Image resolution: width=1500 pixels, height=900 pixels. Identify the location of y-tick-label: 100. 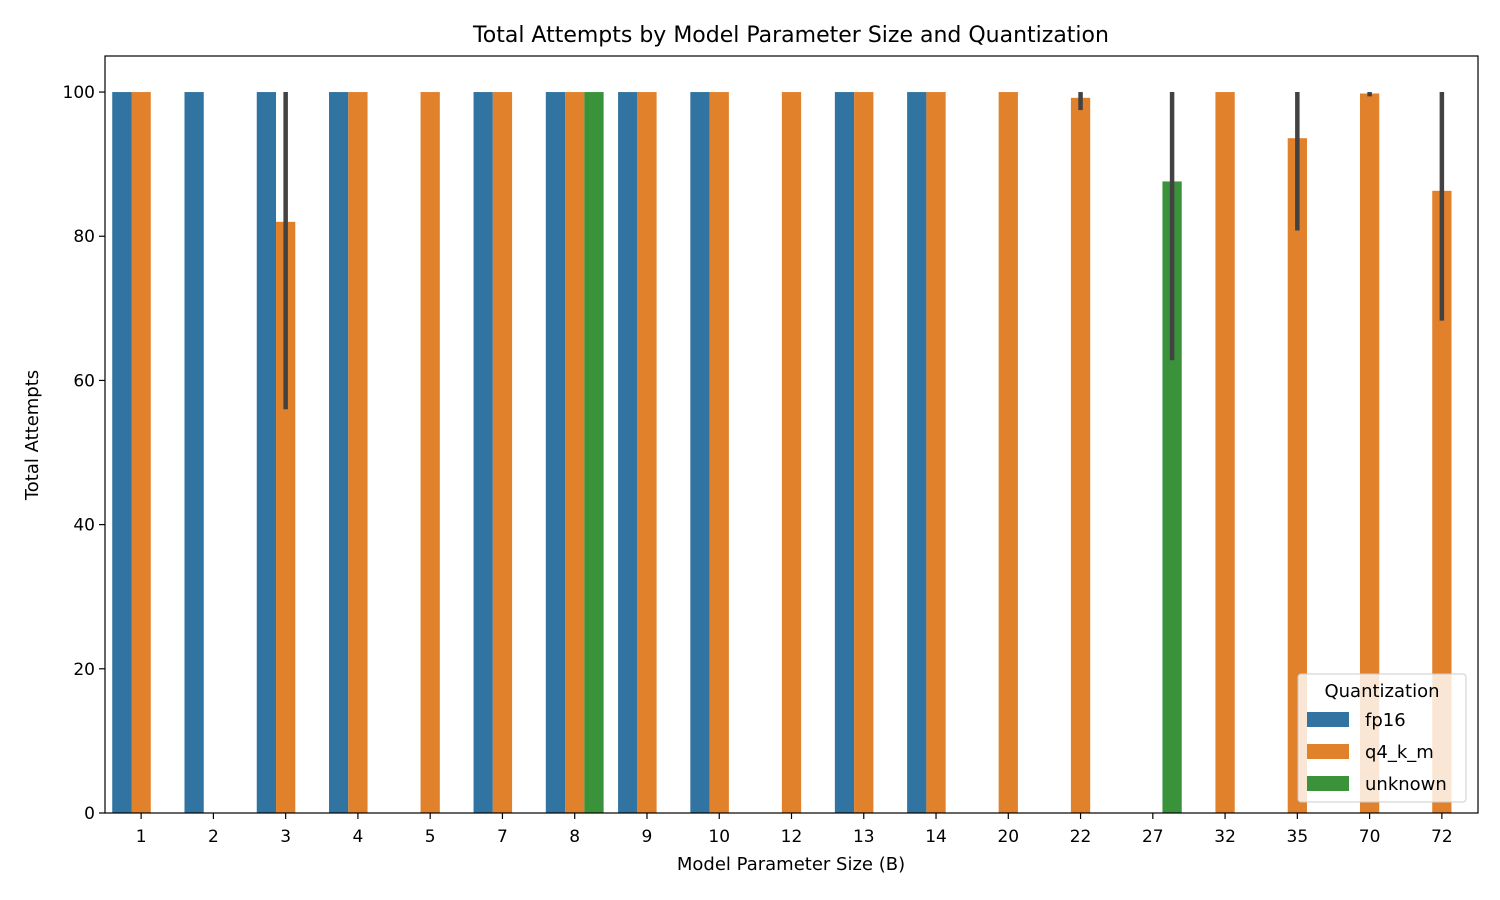
(79, 93).